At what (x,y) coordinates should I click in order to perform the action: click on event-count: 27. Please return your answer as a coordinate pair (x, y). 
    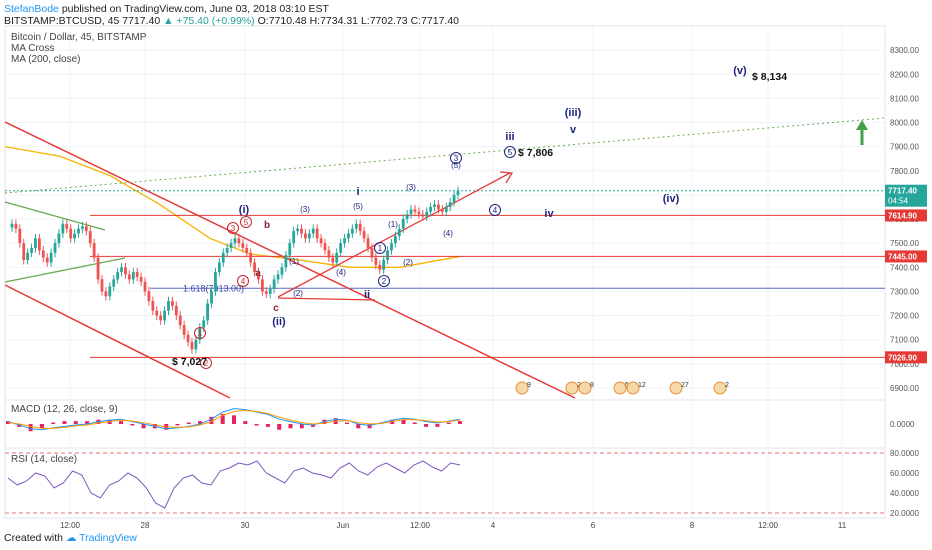
    Looking at the image, I should click on (685, 385).